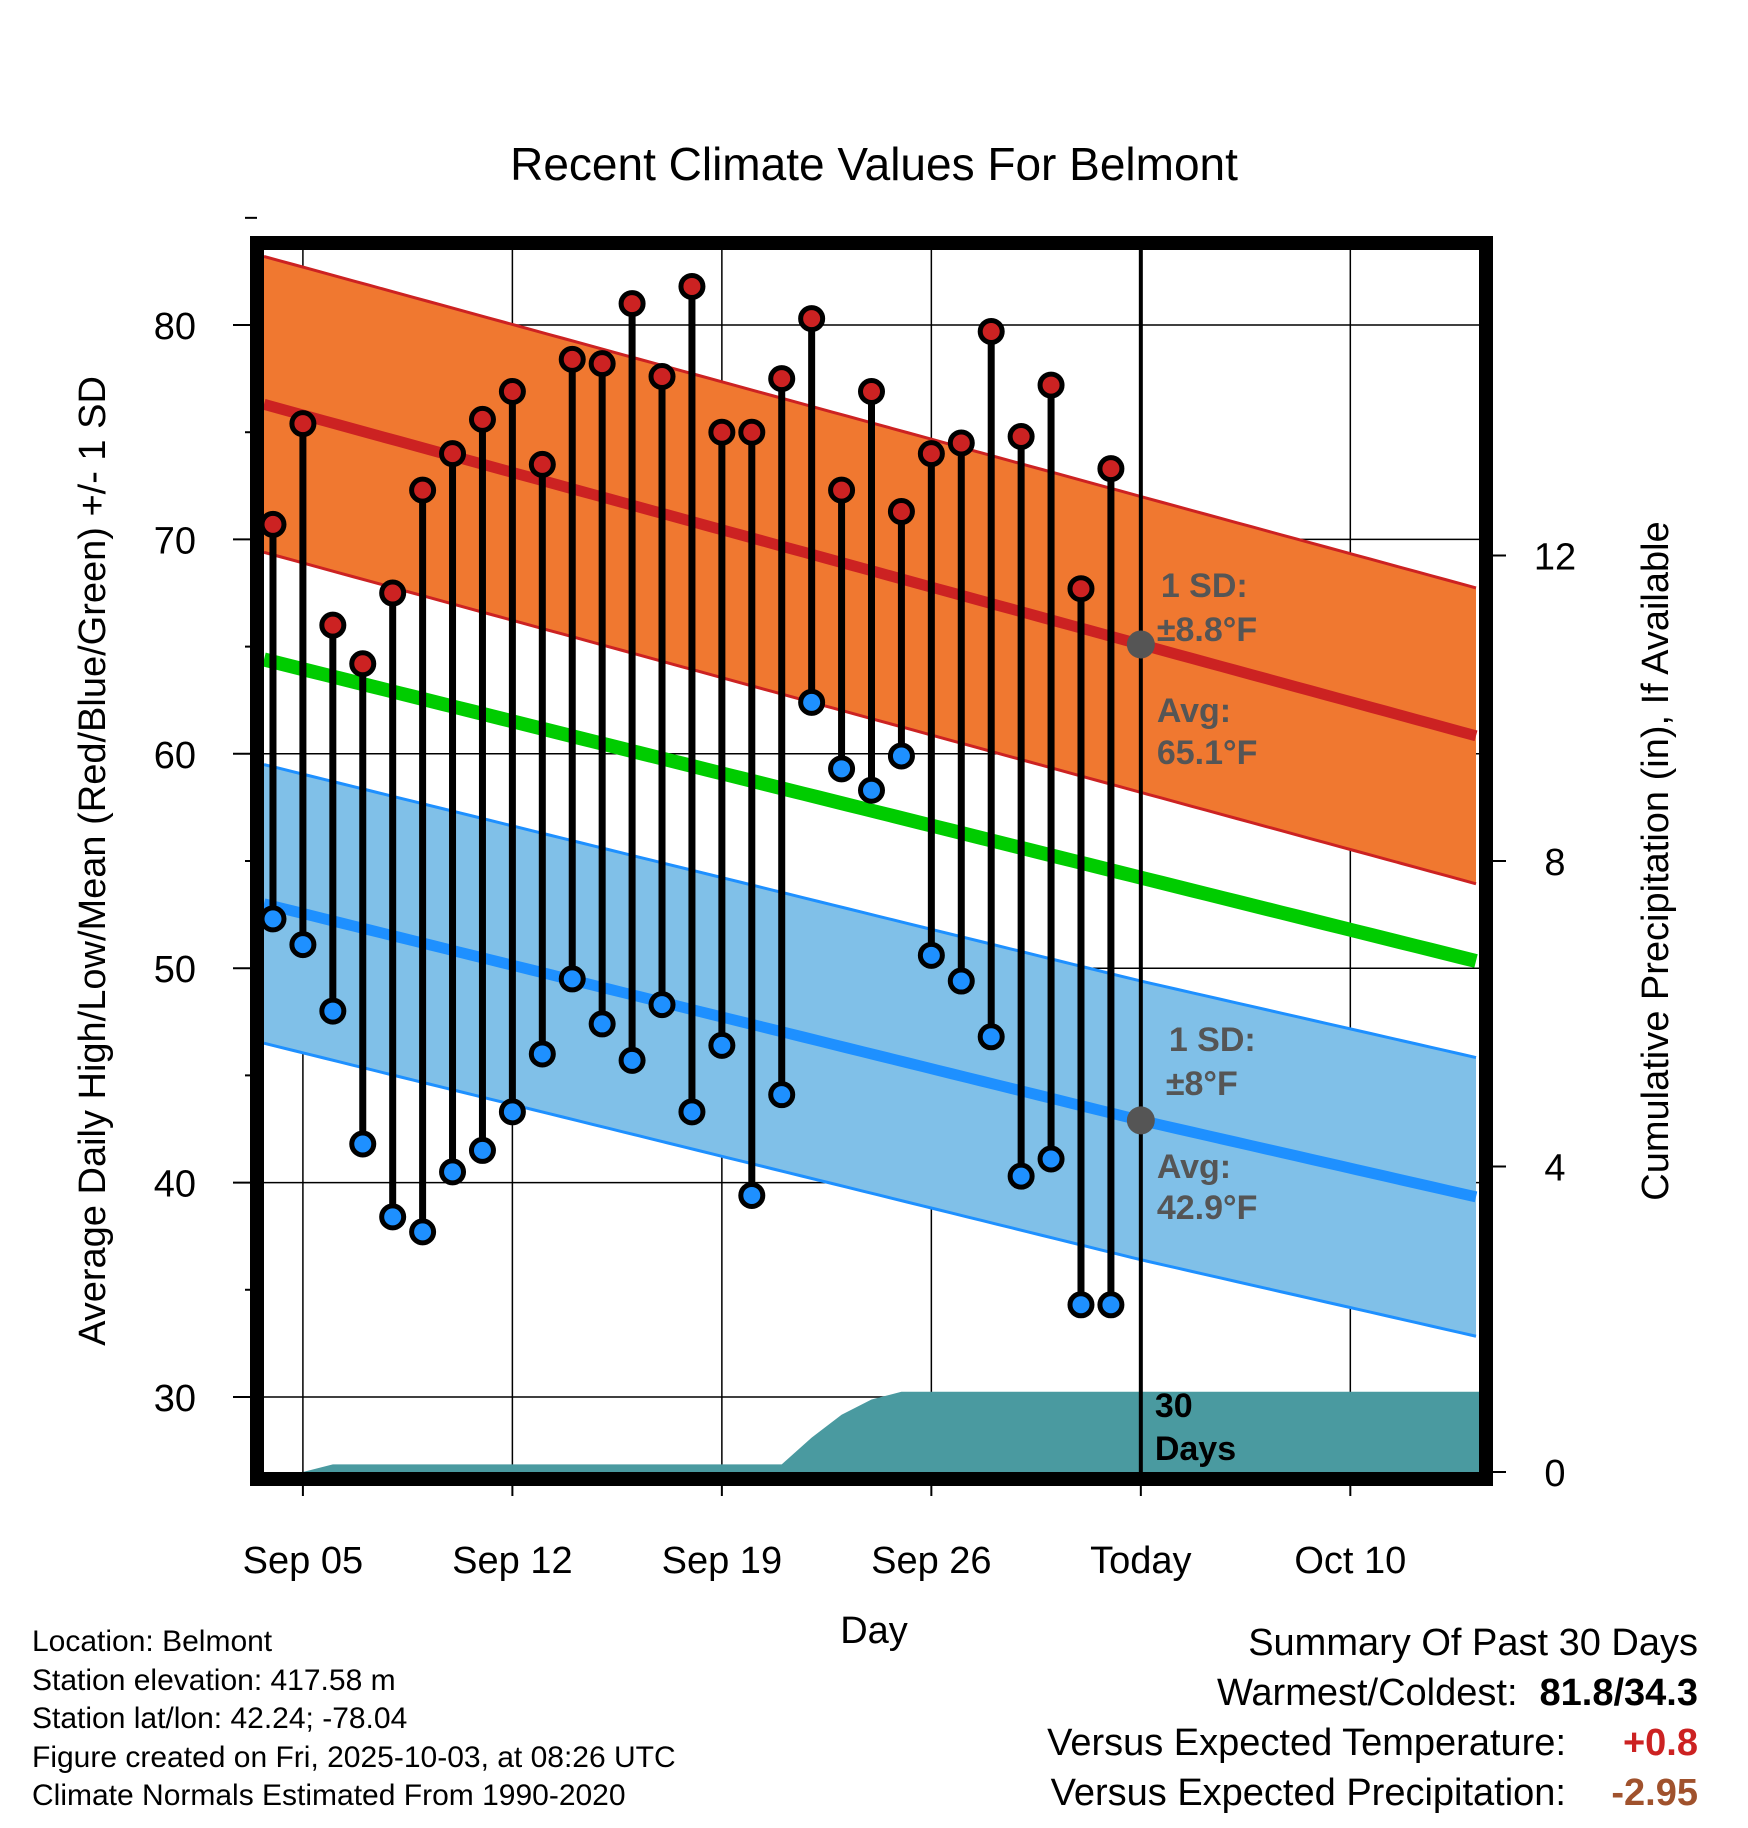  I want to click on x-tick-label: Sep 26, so click(931, 1561).